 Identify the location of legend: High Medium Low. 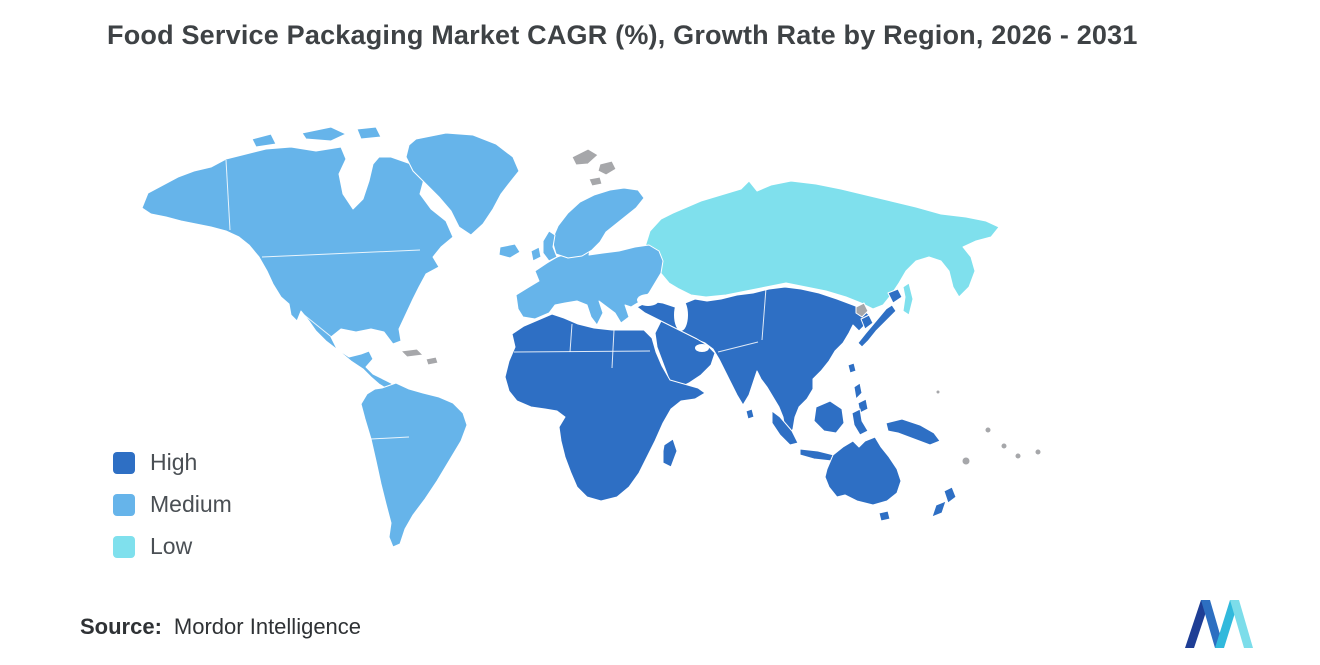
(172, 504).